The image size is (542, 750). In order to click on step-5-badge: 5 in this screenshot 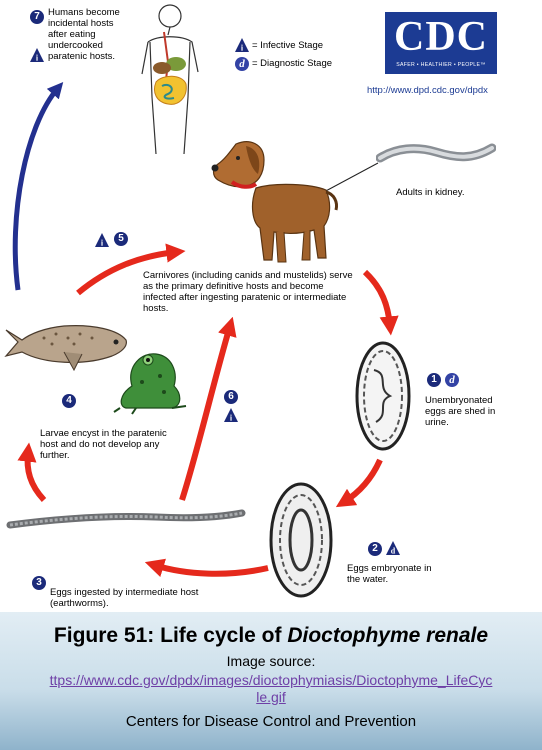, I will do `click(121, 239)`.